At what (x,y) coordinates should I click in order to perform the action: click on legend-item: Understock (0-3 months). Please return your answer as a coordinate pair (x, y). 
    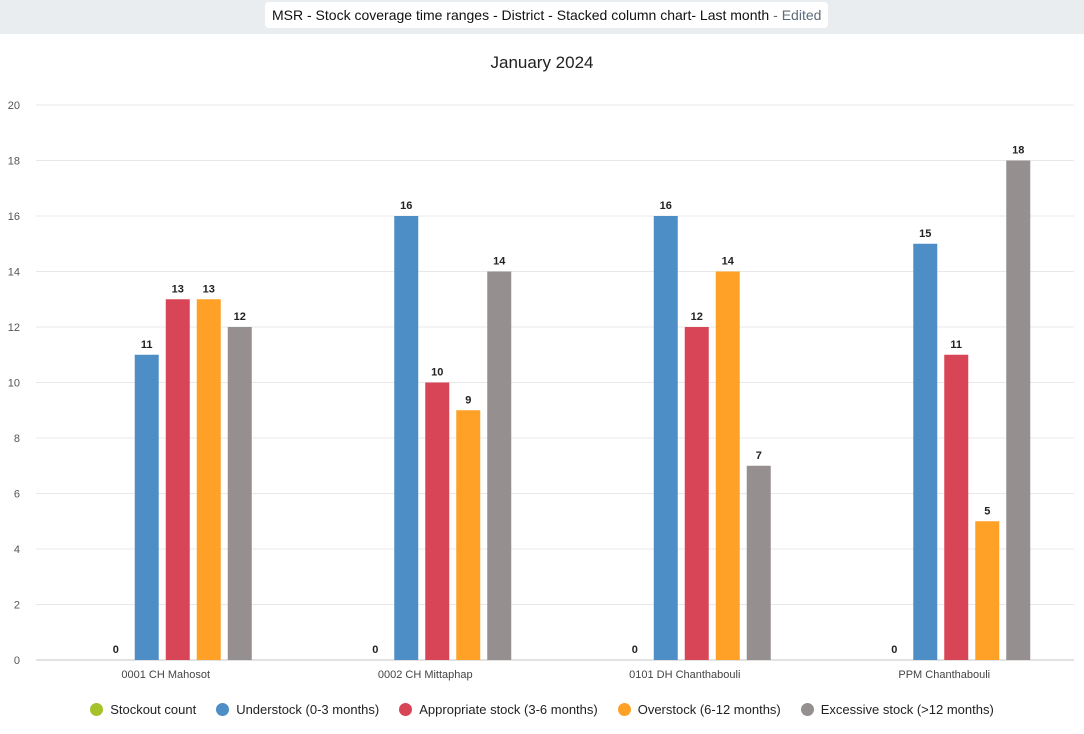
    Looking at the image, I should click on (297, 709).